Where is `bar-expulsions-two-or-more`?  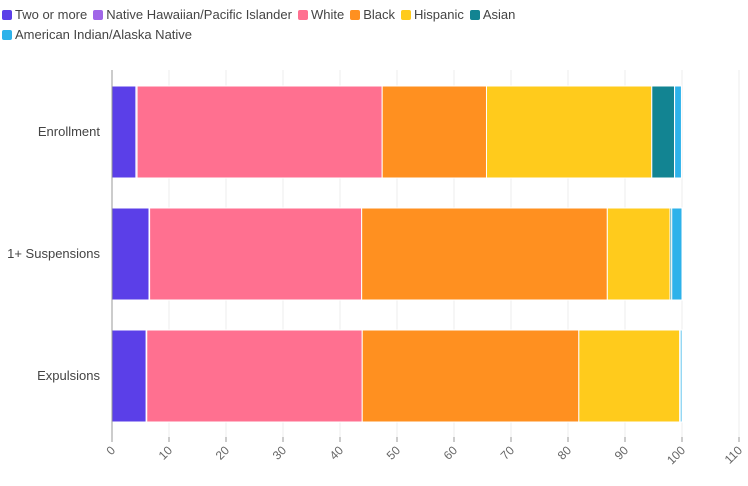
bar-expulsions-two-or-more is located at coordinates (129, 376).